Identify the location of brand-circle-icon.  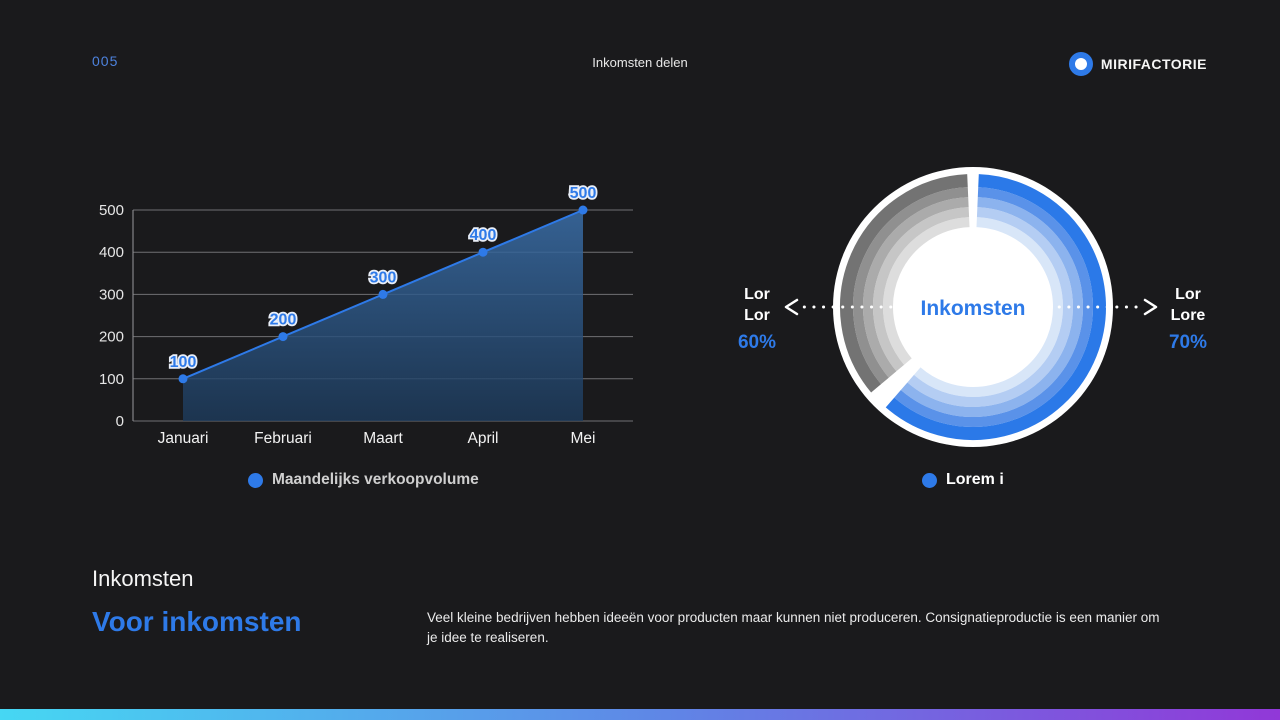
(1080, 64).